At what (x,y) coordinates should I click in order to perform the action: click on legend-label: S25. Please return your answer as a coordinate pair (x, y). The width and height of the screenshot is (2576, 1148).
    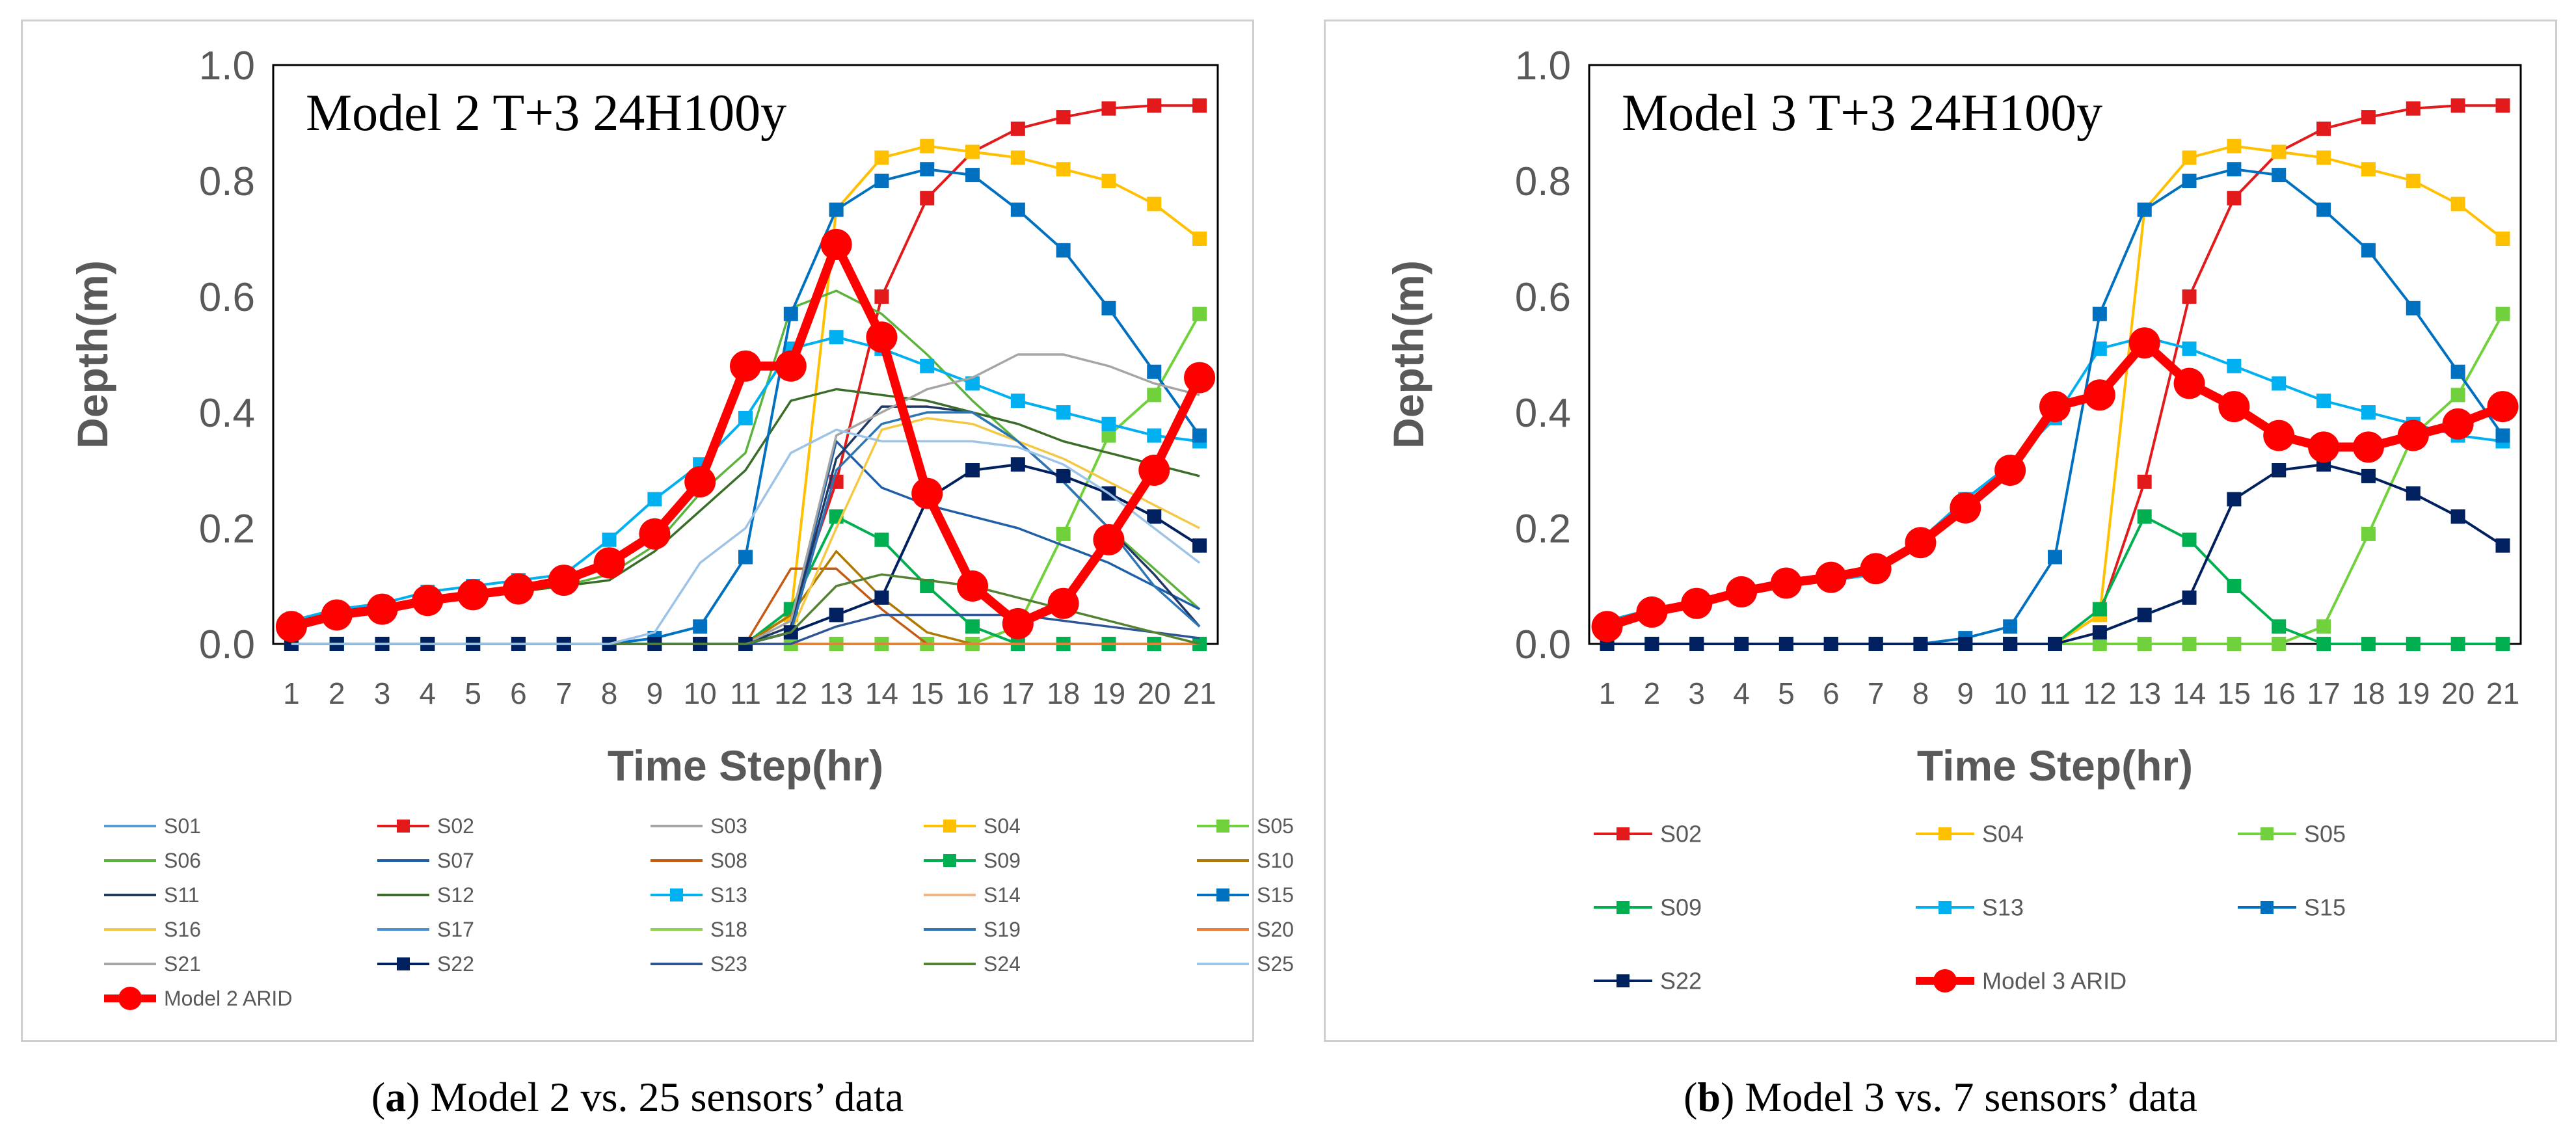
    Looking at the image, I should click on (1275, 964).